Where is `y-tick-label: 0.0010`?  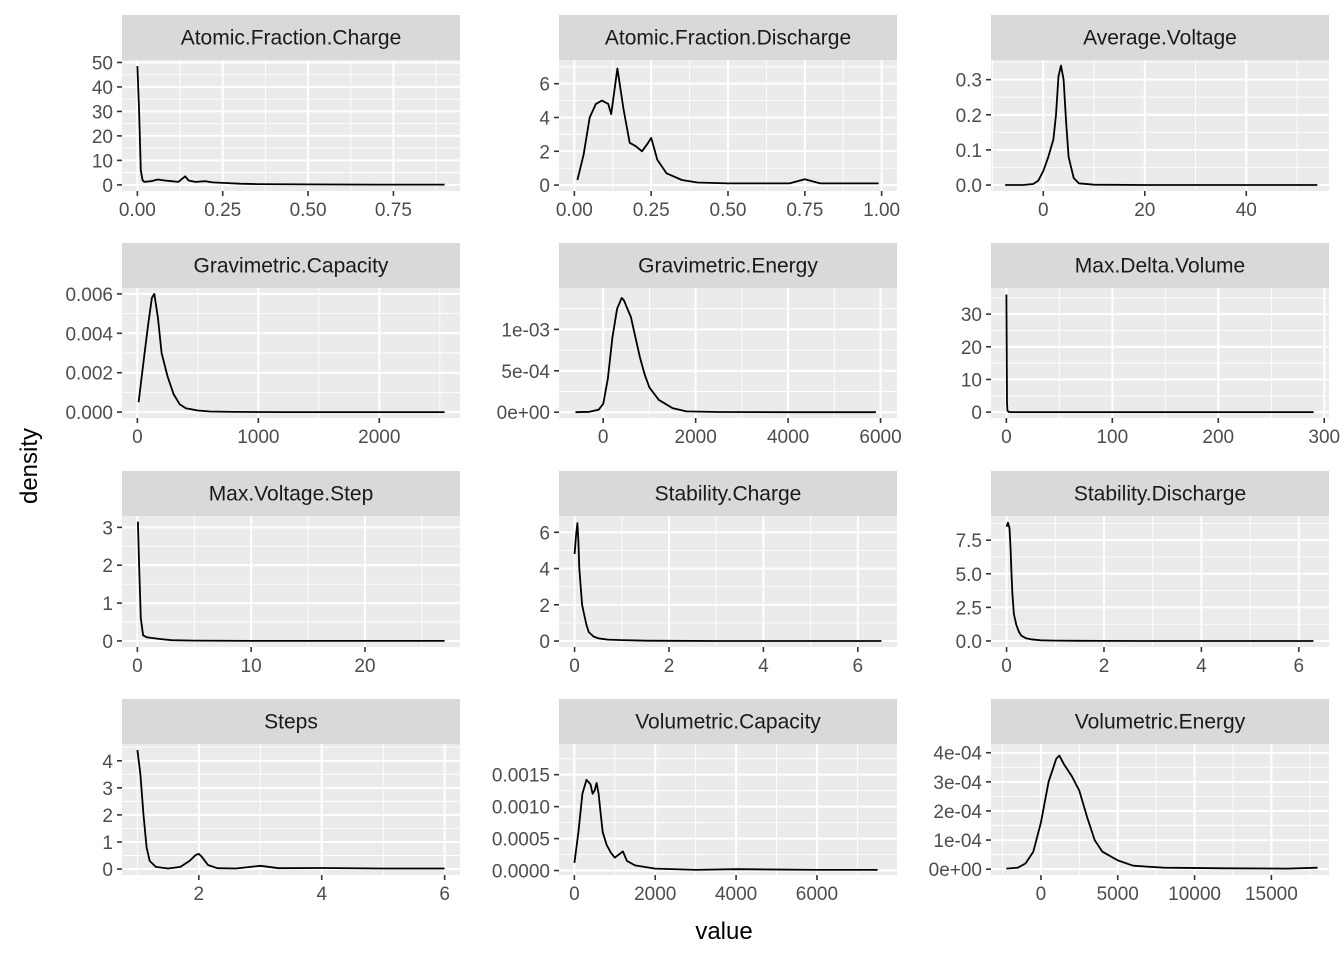 y-tick-label: 0.0010 is located at coordinates (521, 808).